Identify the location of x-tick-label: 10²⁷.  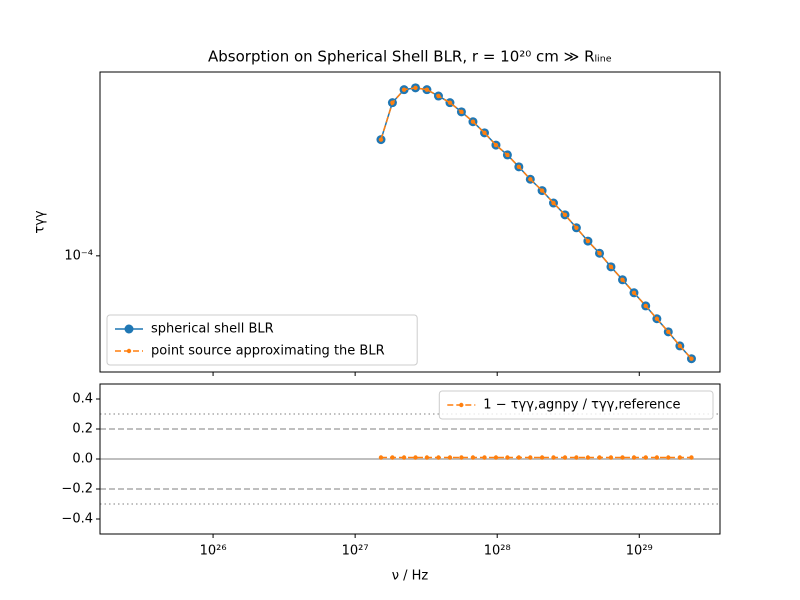
(355, 551).